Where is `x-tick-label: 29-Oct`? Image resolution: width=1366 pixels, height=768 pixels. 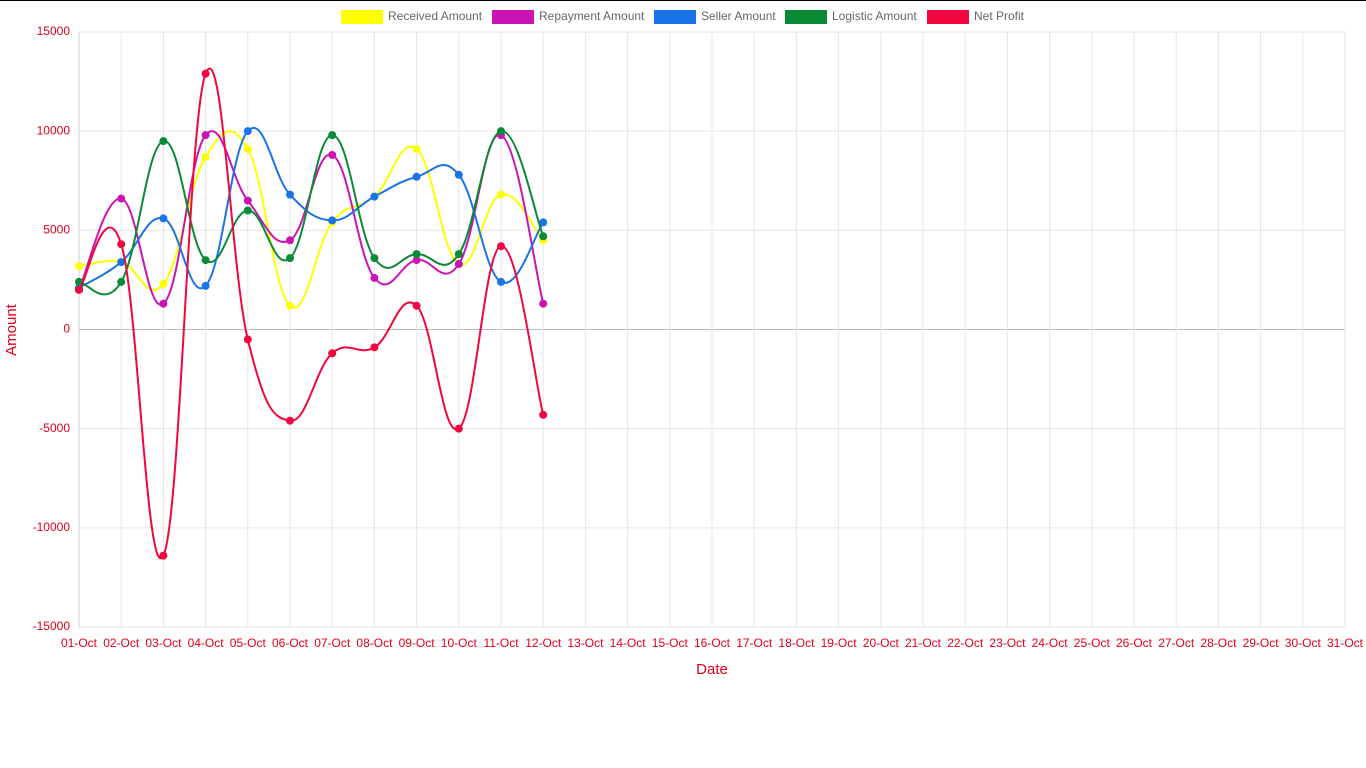 x-tick-label: 29-Oct is located at coordinates (1261, 643).